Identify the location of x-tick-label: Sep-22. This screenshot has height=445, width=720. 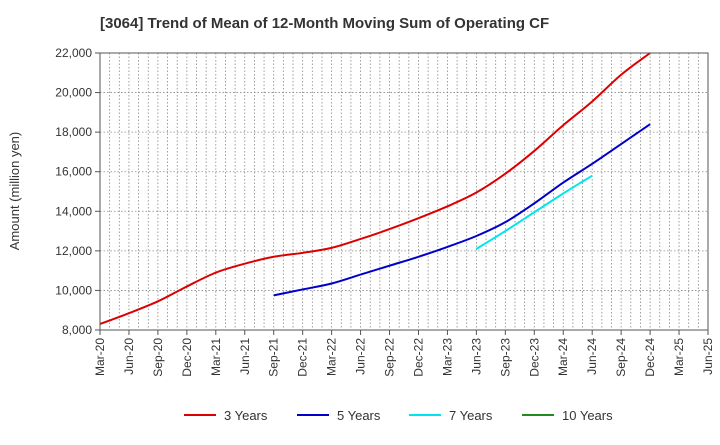
(390, 357).